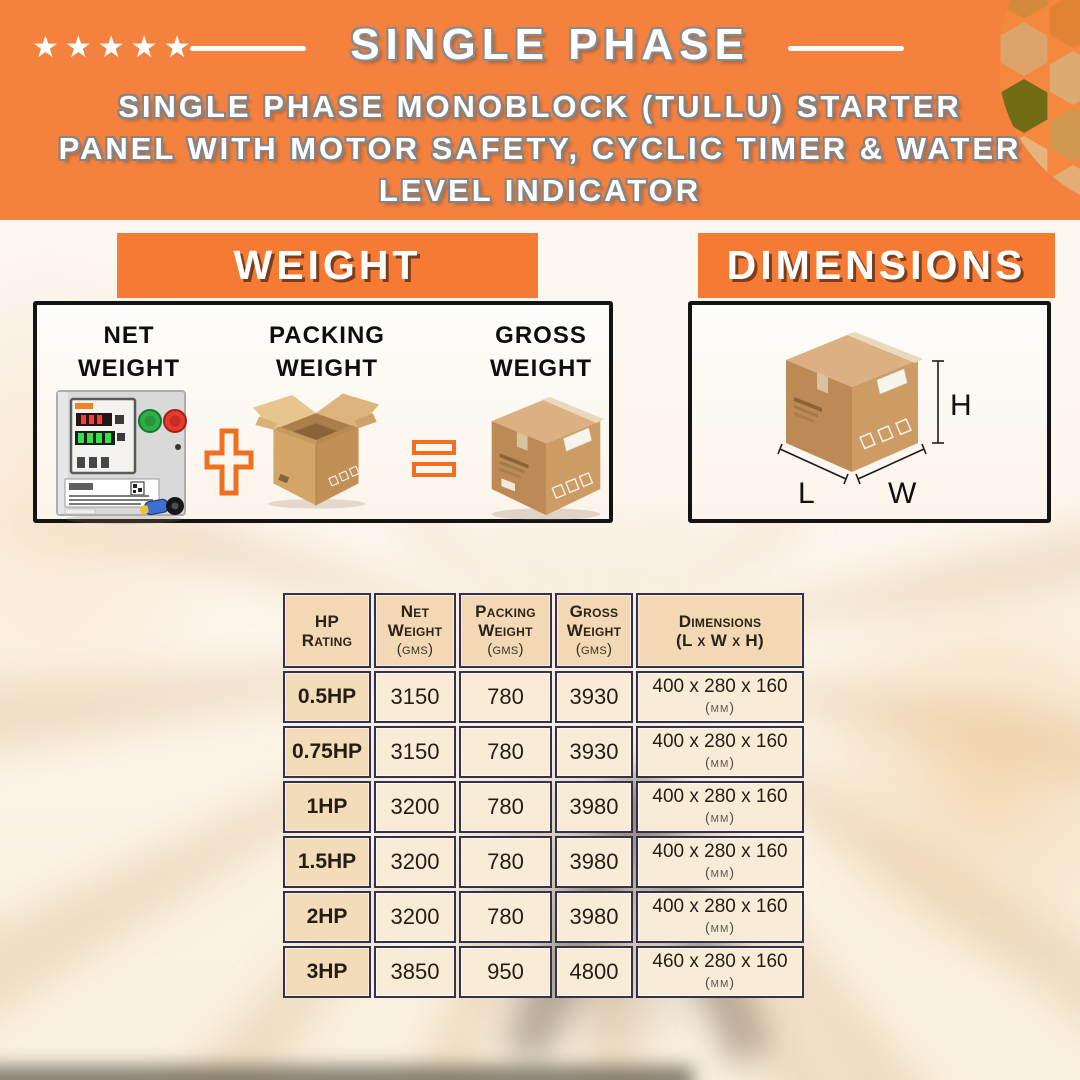 The image size is (1080, 1080). What do you see at coordinates (550, 44) in the screenshot?
I see `category-title: SINGLE PHASE` at bounding box center [550, 44].